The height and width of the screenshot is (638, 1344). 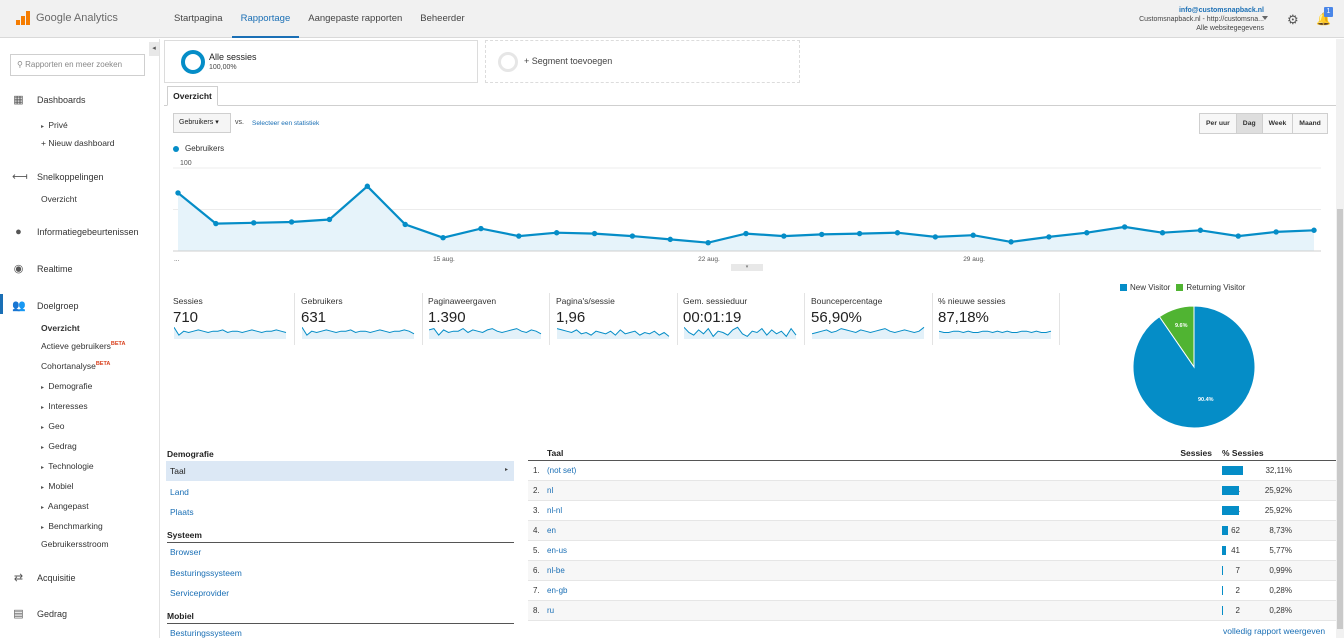 I want to click on row-language-link: en-gb, so click(x=557, y=590).